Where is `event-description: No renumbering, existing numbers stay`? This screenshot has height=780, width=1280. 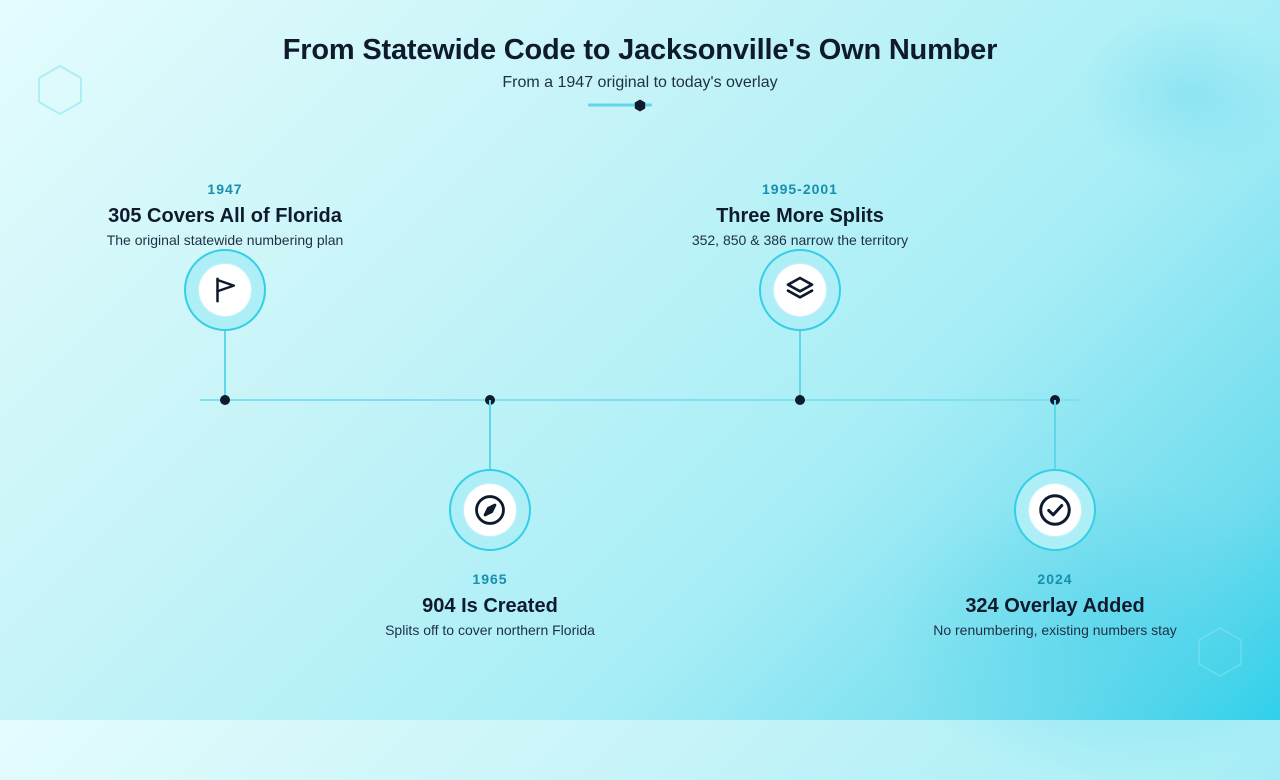 event-description: No renumbering, existing numbers stay is located at coordinates (1055, 630).